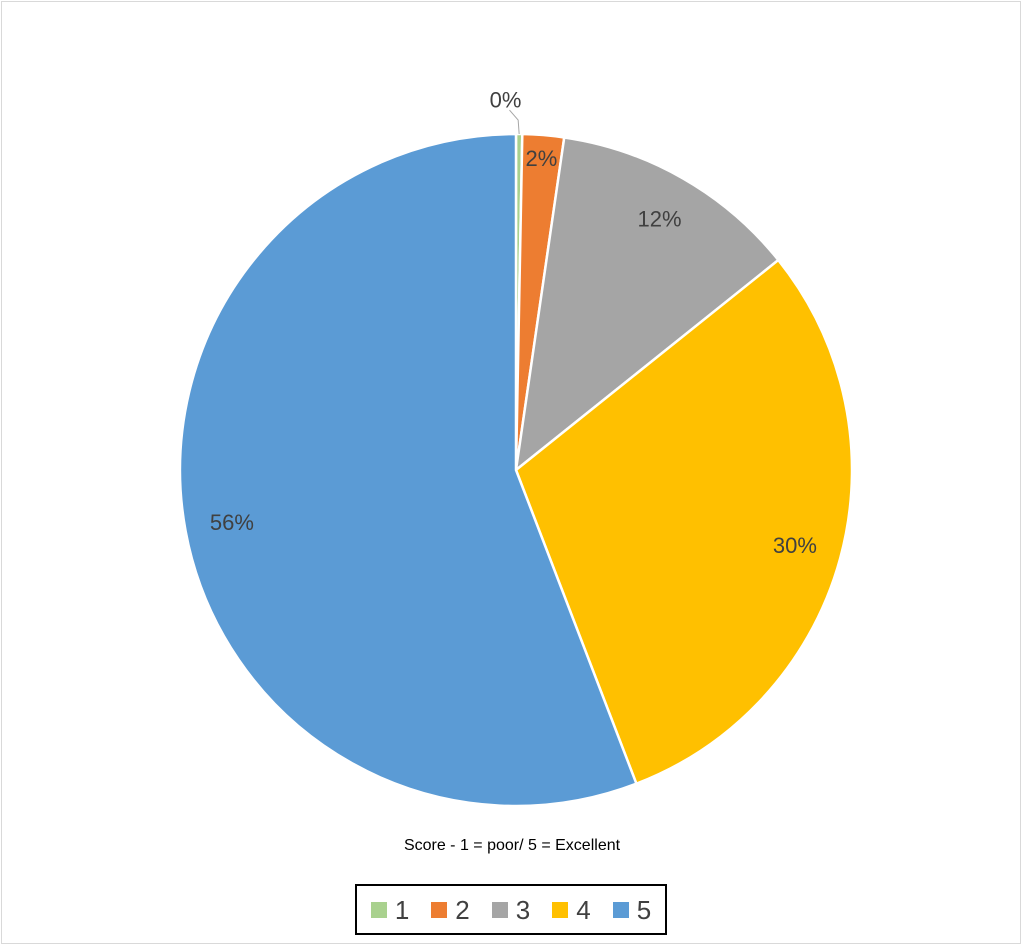  Describe the element at coordinates (523, 909) in the screenshot. I see `legend-label-3: 3` at that location.